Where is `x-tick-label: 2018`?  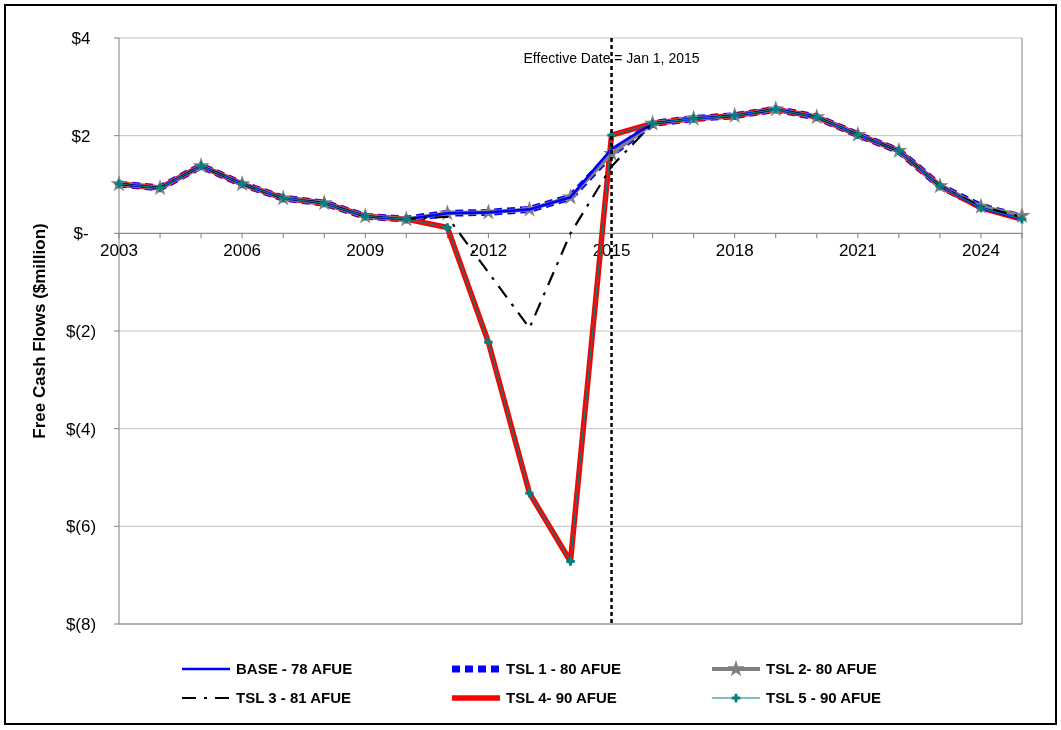
x-tick-label: 2018 is located at coordinates (734, 251).